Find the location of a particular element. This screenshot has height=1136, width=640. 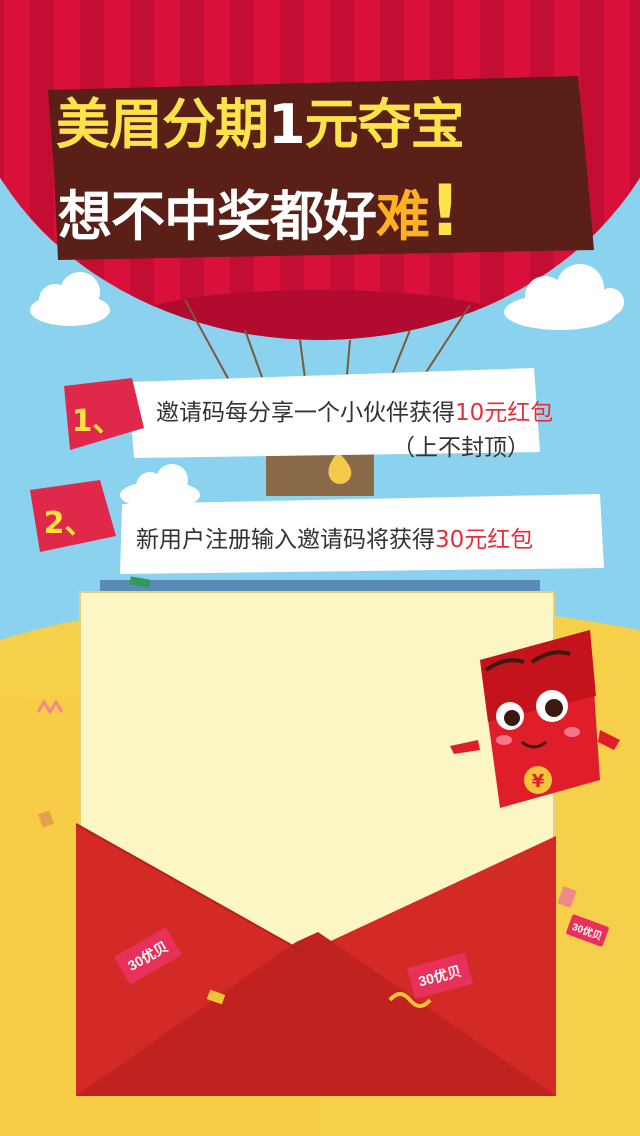

step-1-text: 邀请码每分享一个小伙伴获得10元红包 is located at coordinates (355, 413).